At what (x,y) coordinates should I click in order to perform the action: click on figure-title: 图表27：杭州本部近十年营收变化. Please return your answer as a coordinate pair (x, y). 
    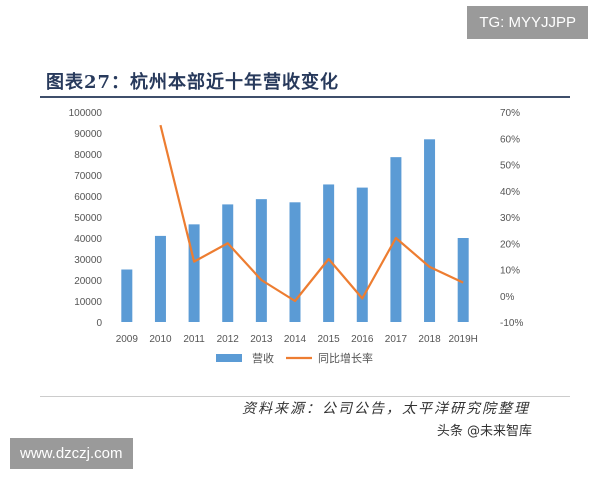
    Looking at the image, I should click on (193, 82).